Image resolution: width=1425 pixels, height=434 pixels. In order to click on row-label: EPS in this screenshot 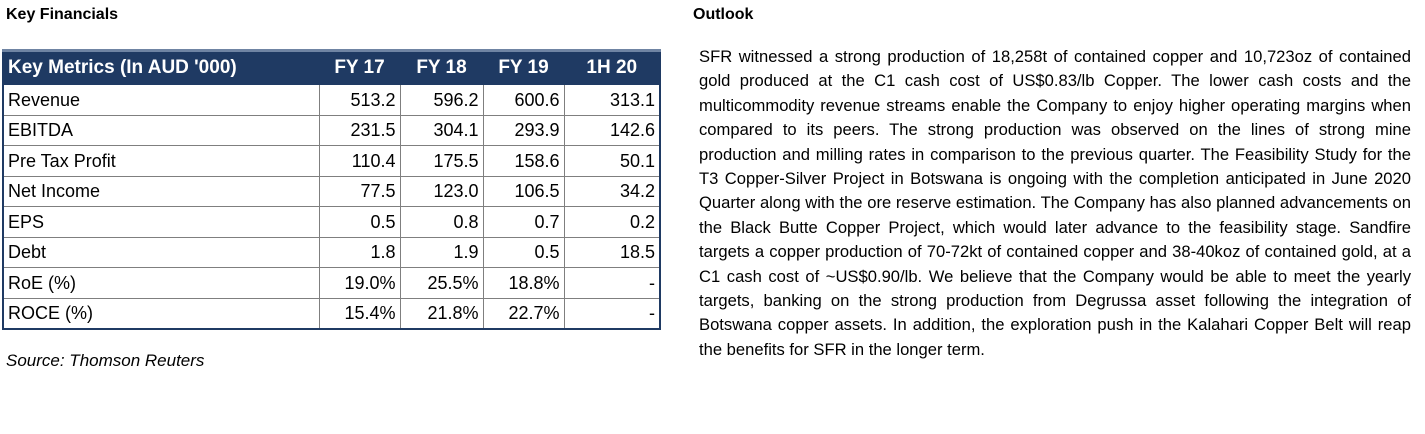, I will do `click(161, 222)`.